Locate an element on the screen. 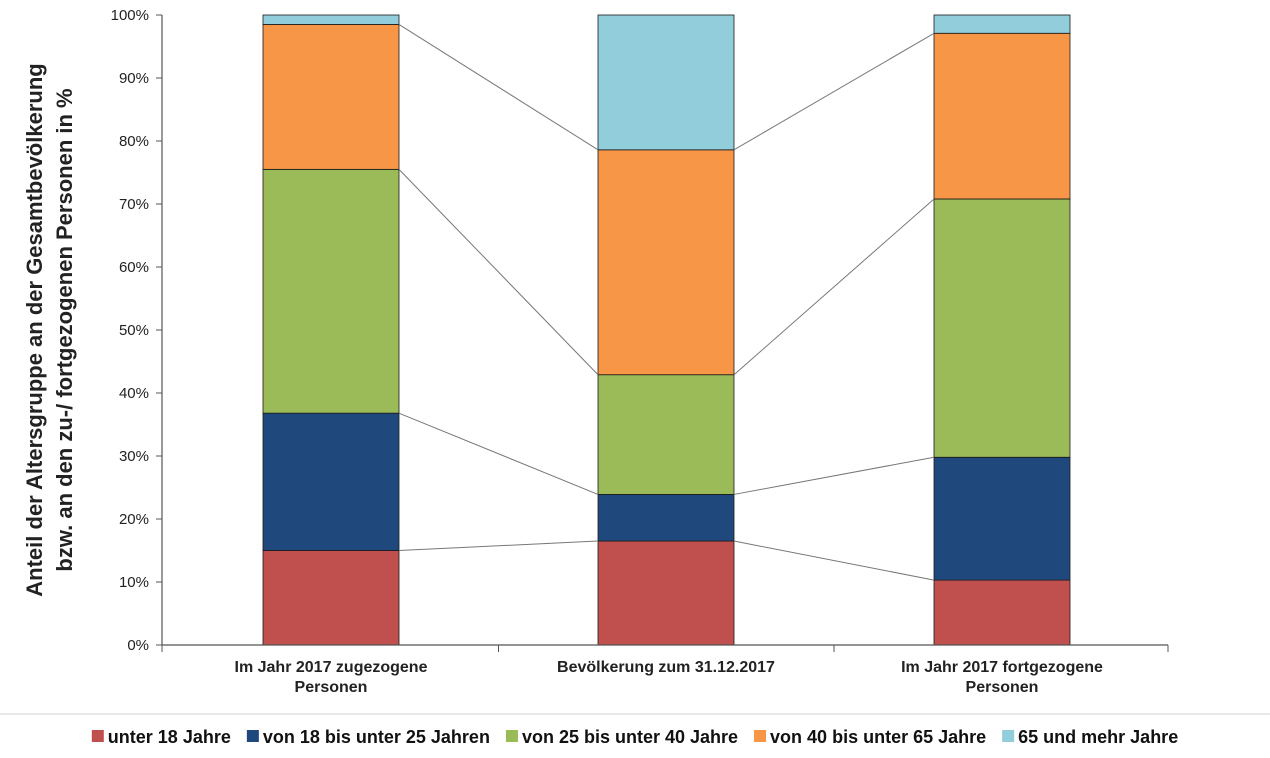  legend-label: 65 und mehr Jahre is located at coordinates (1098, 737).